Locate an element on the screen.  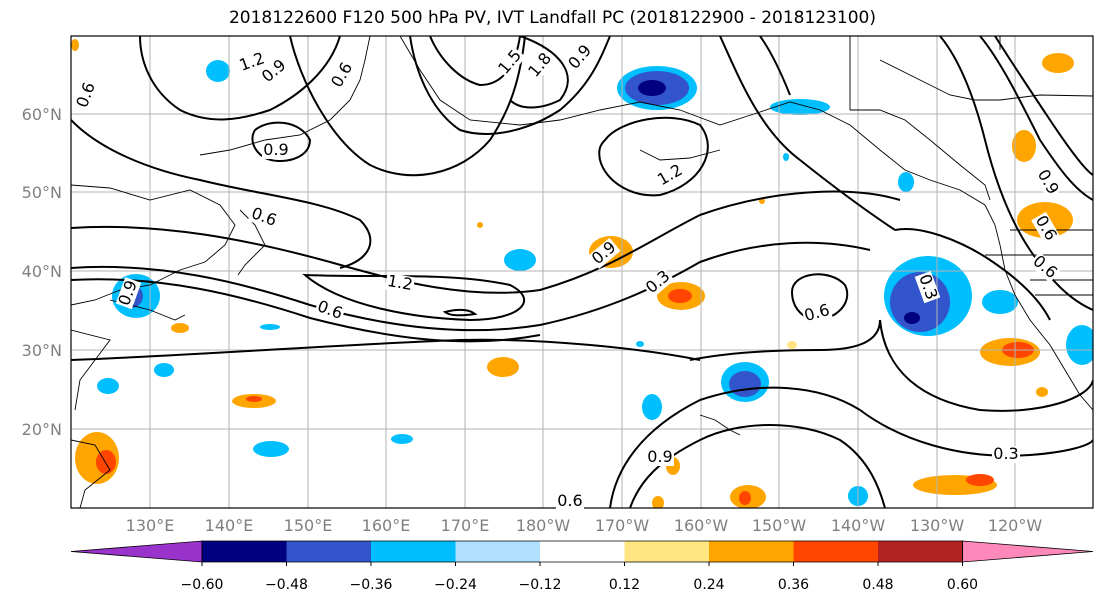
colorbar-extend-min is located at coordinates (136, 551).